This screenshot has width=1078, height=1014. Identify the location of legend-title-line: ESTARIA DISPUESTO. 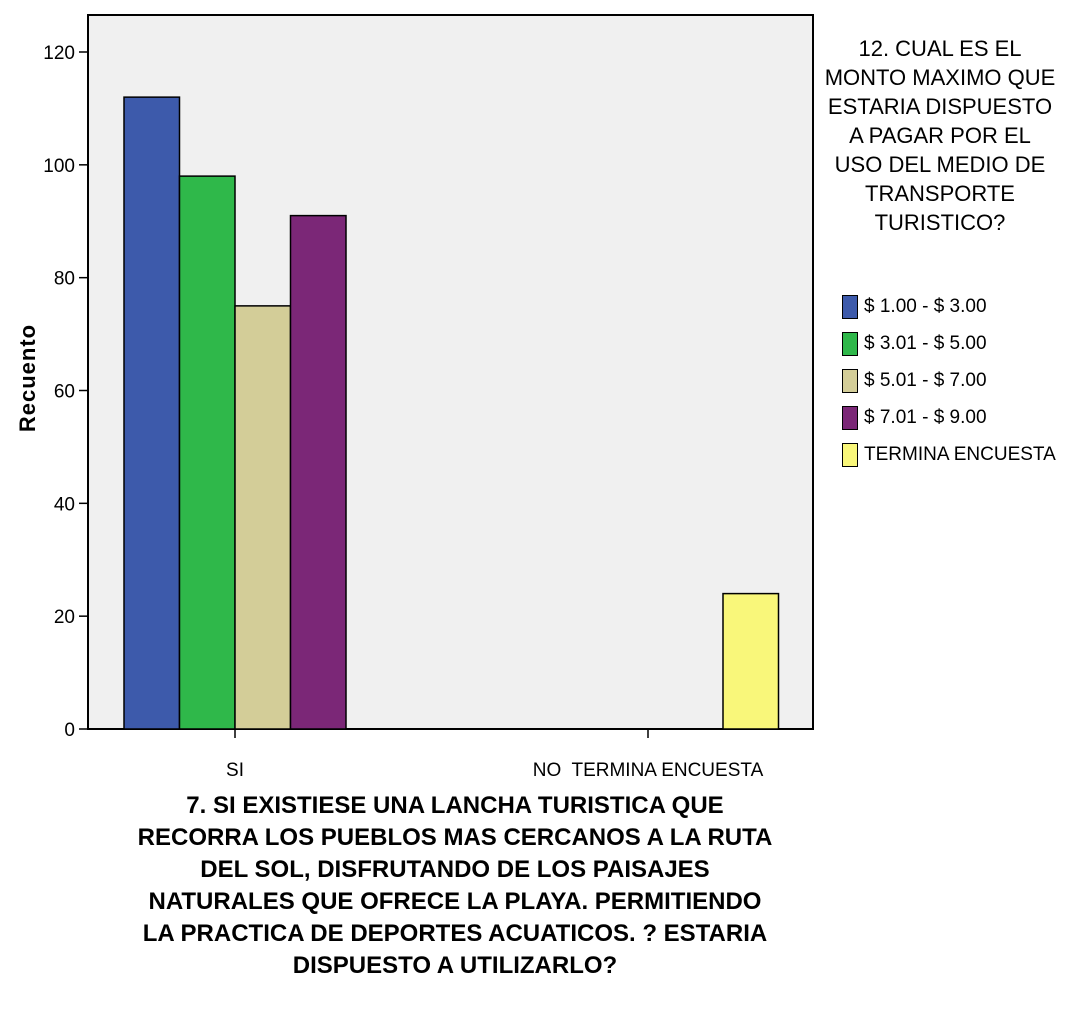
(940, 106).